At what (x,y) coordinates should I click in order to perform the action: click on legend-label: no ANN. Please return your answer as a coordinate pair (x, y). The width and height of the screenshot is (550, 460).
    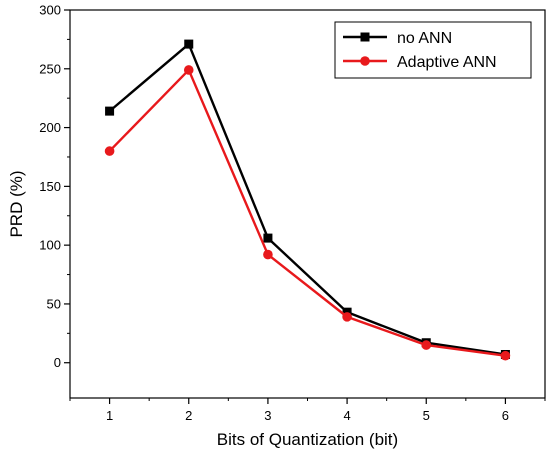
    Looking at the image, I should click on (424, 38).